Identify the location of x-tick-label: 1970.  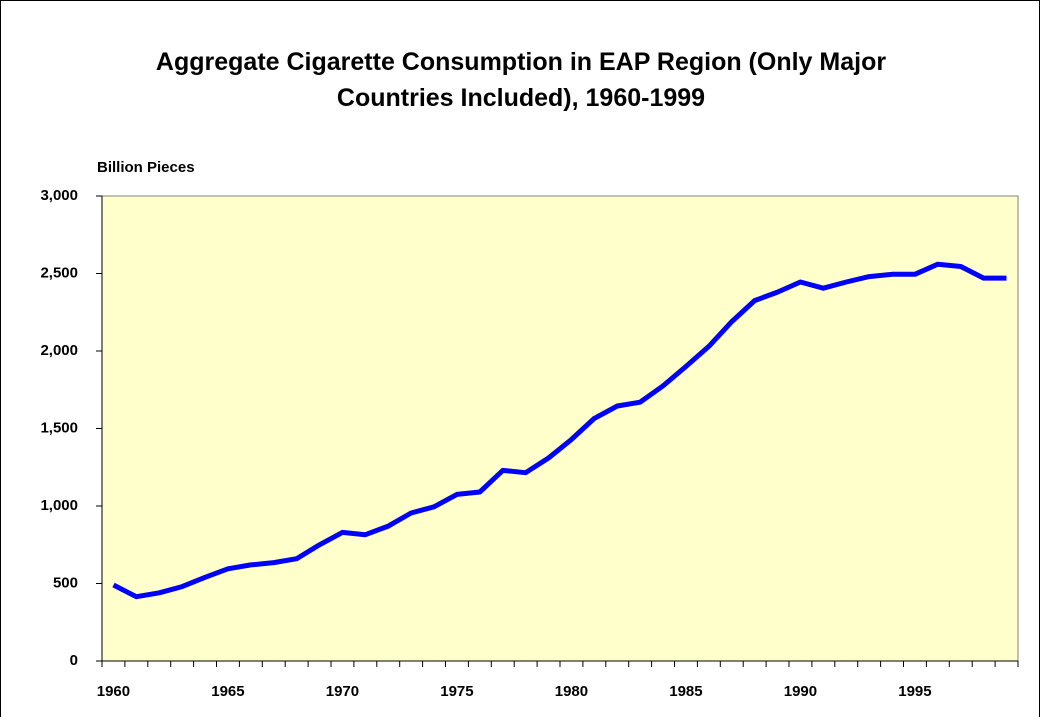
(342, 691).